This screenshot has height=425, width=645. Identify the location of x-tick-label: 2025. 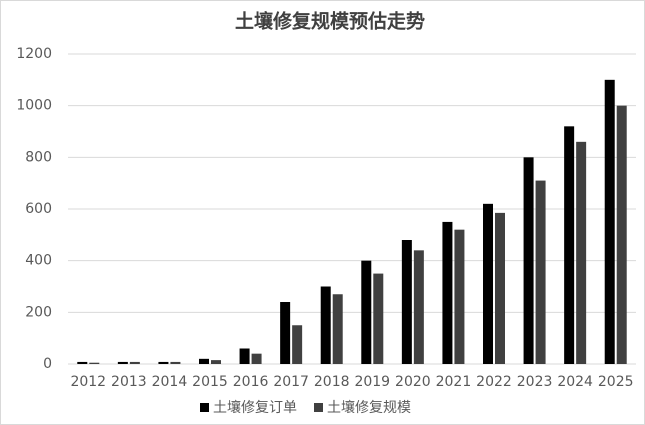
(616, 382).